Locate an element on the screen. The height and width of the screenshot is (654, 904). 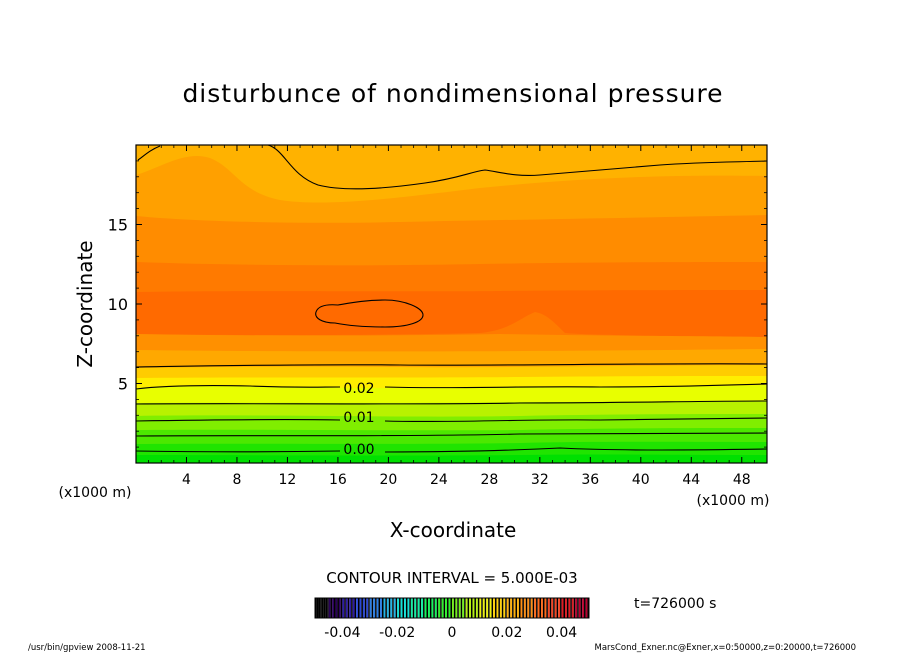
chart-title: disturbunce of nondimensional pressure is located at coordinates (452, 93).